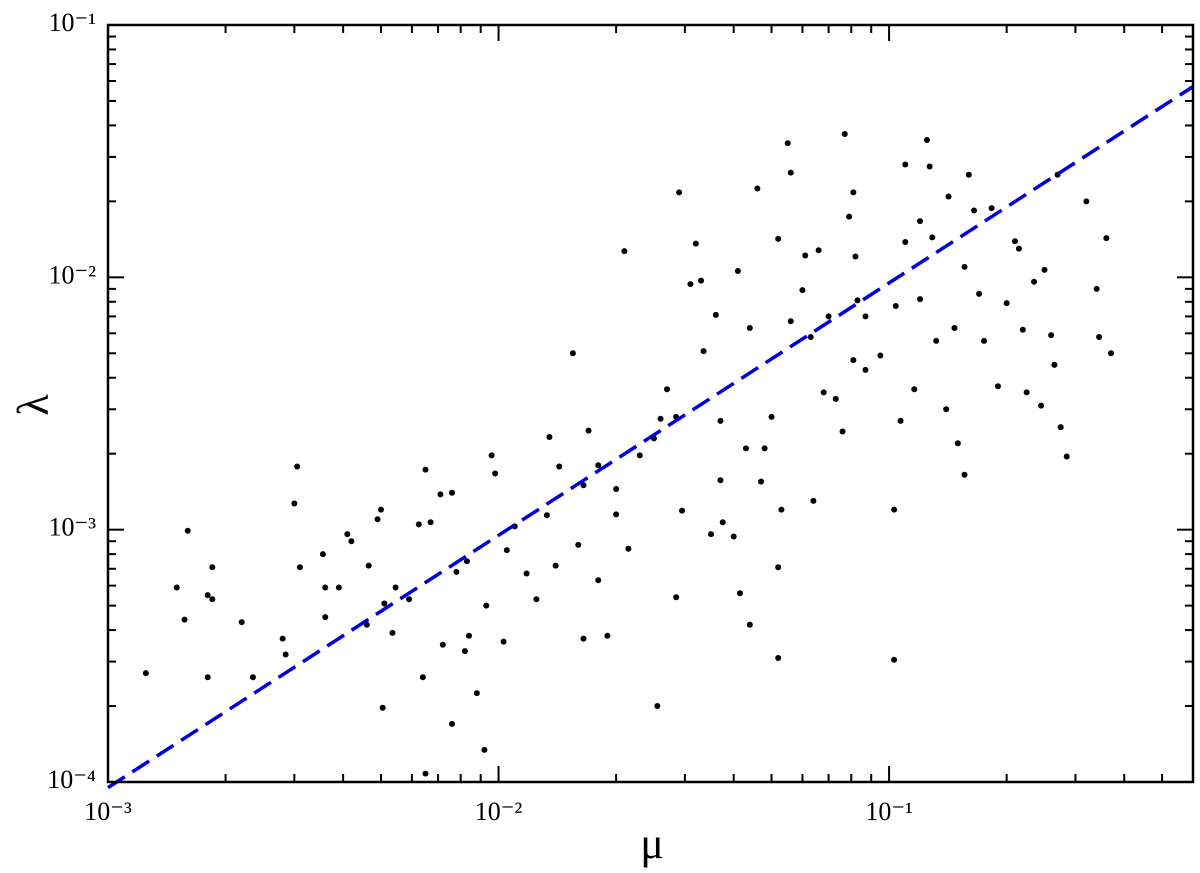  Describe the element at coordinates (108, 811) in the screenshot. I see `x-tick-label: 10⁻³` at that location.